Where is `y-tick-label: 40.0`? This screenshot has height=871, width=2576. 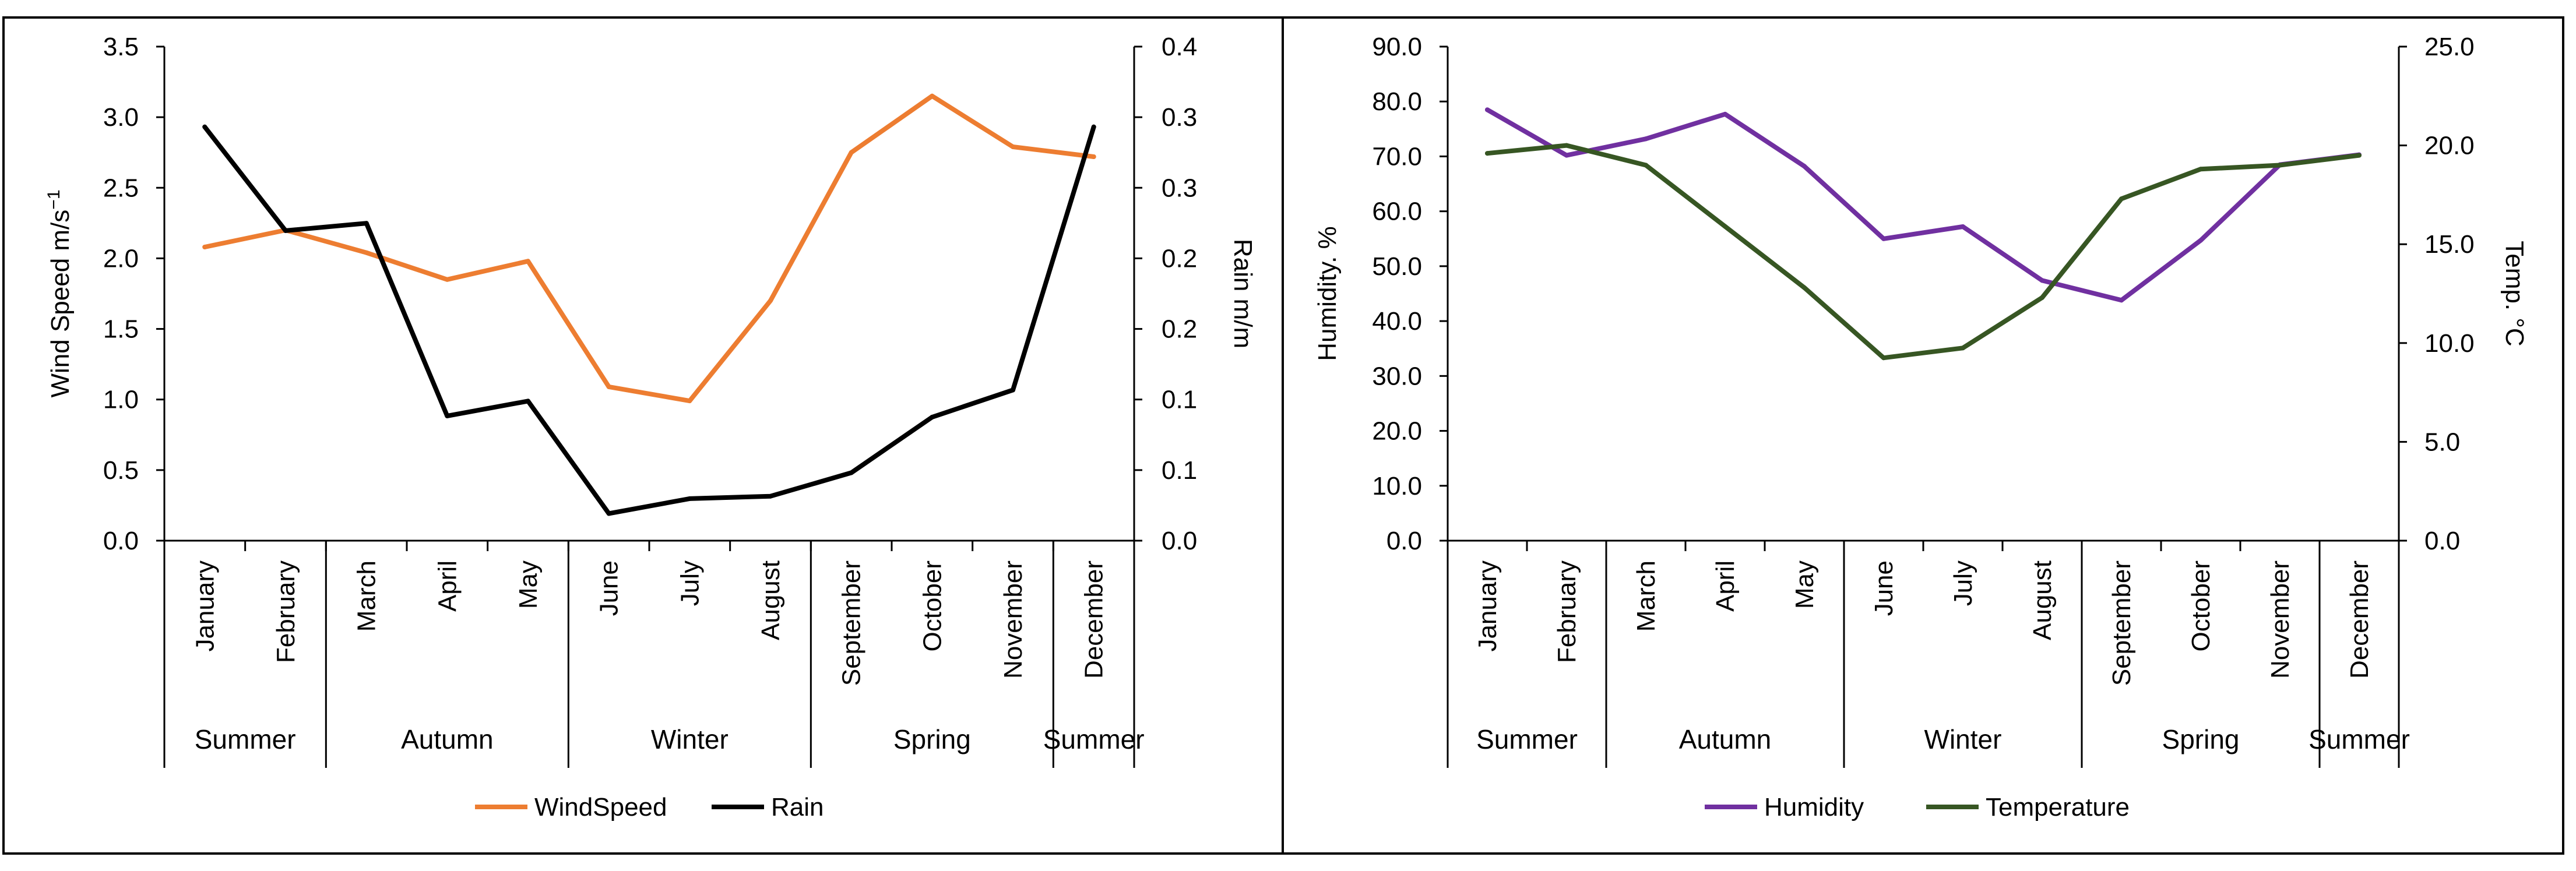 y-tick-label: 40.0 is located at coordinates (1397, 321).